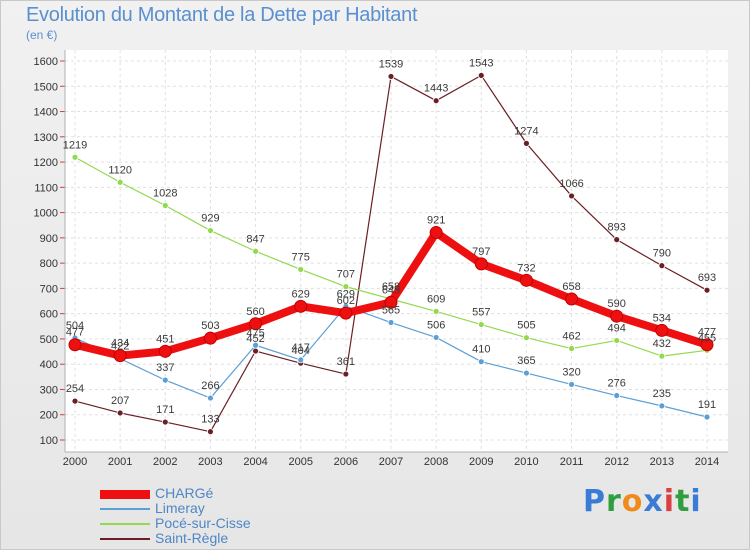  Describe the element at coordinates (436, 325) in the screenshot. I see `data-label-limeray: 506` at that location.